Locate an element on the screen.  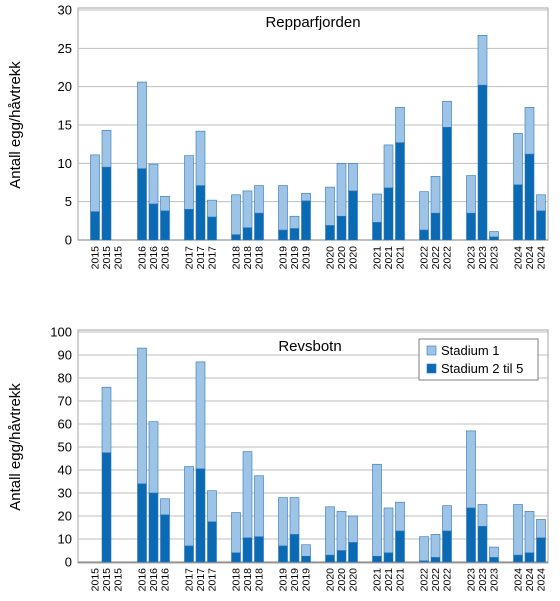
y-tick-label: 15 is located at coordinates (65, 125).